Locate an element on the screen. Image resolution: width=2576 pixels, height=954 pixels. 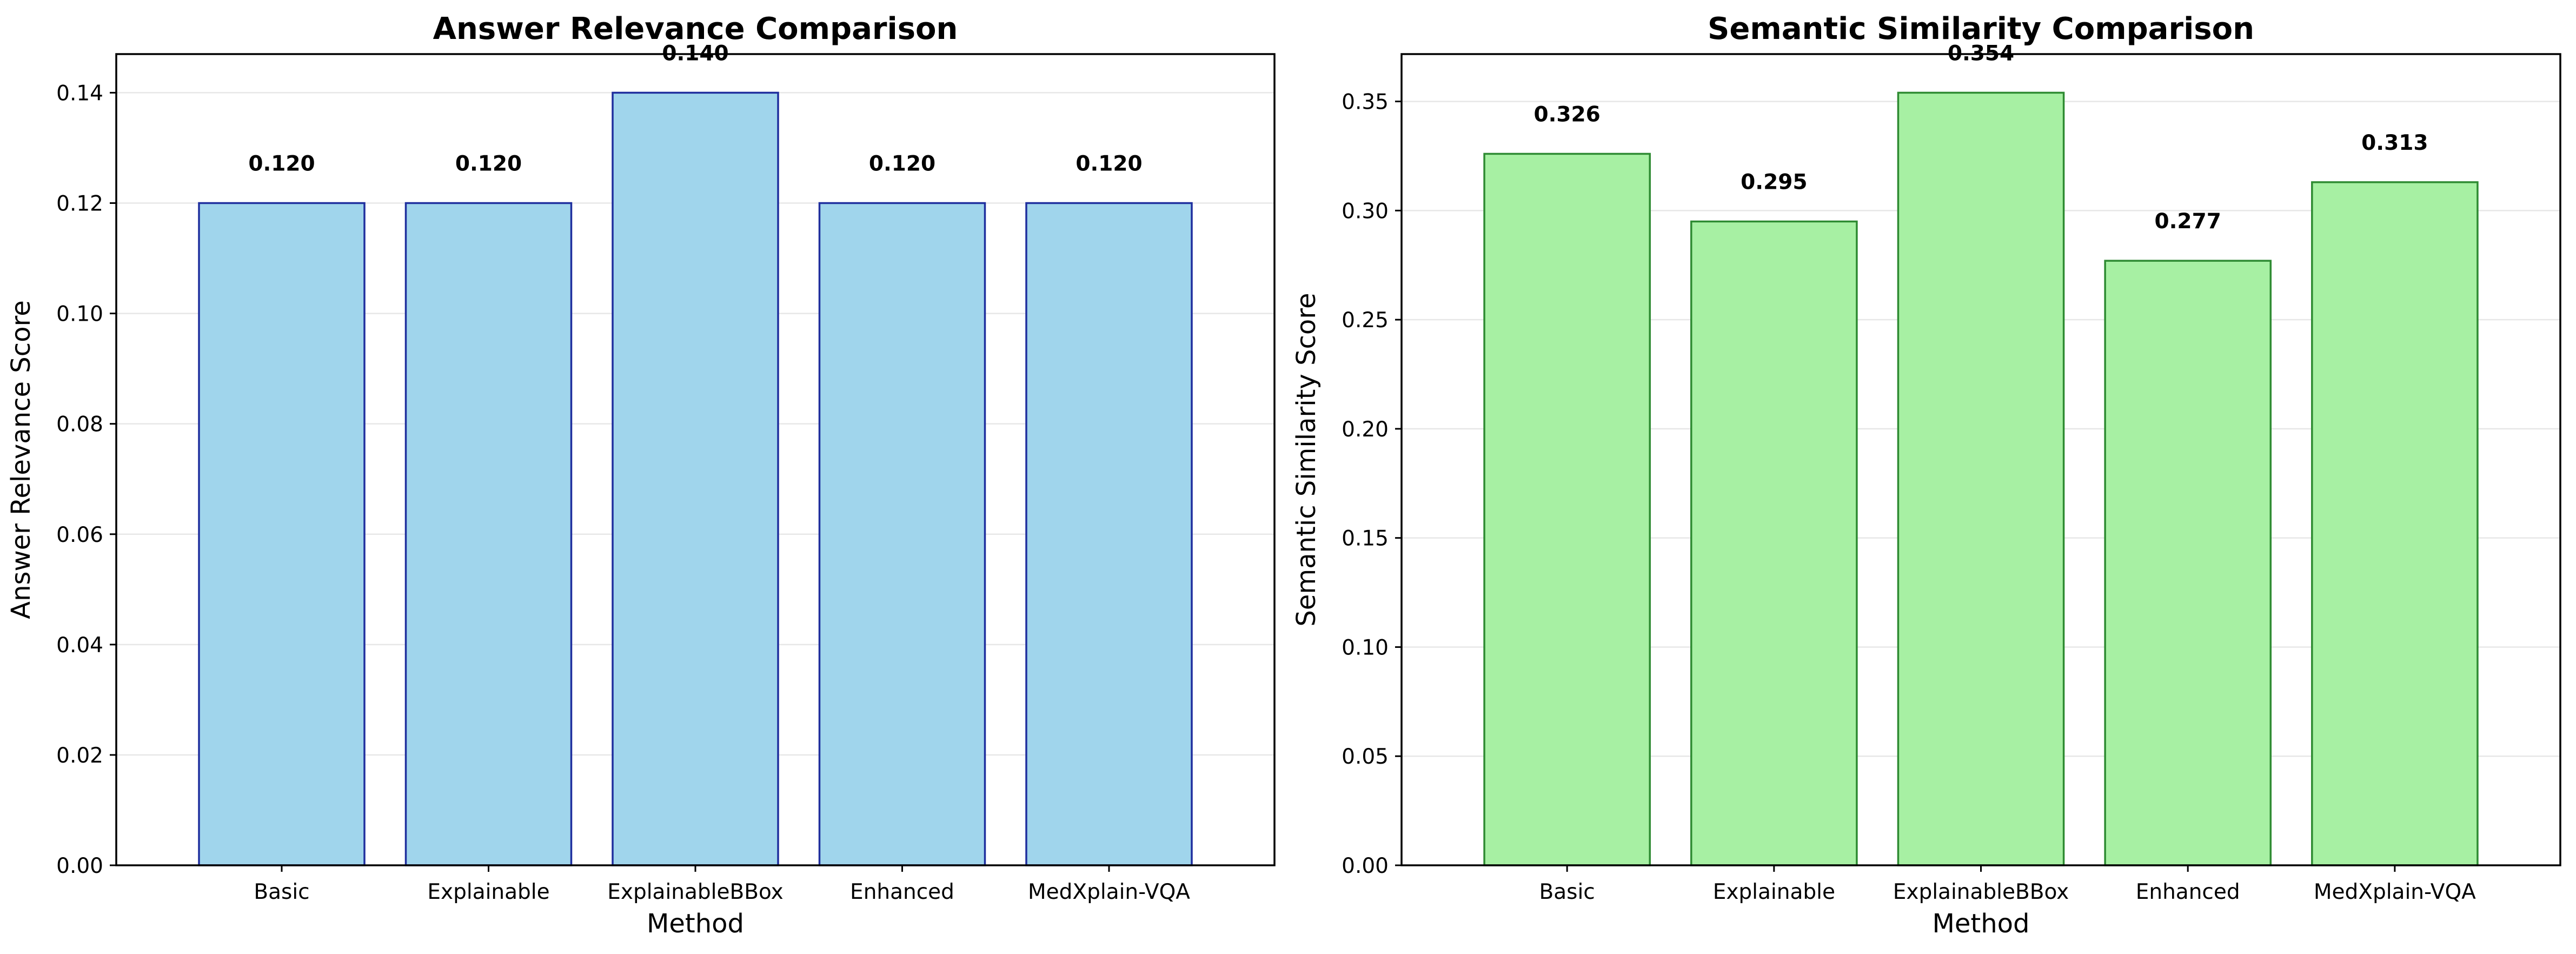
chart-title: Semantic Similarity Comparison is located at coordinates (1981, 29).